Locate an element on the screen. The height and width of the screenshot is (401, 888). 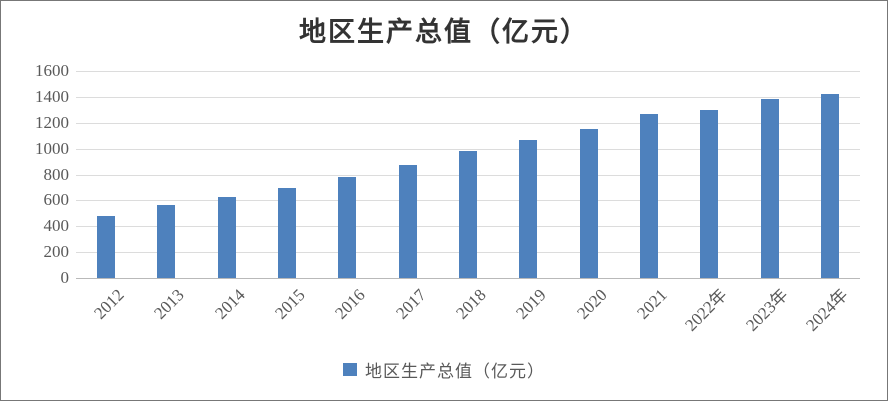
legend-swatch is located at coordinates (350, 369).